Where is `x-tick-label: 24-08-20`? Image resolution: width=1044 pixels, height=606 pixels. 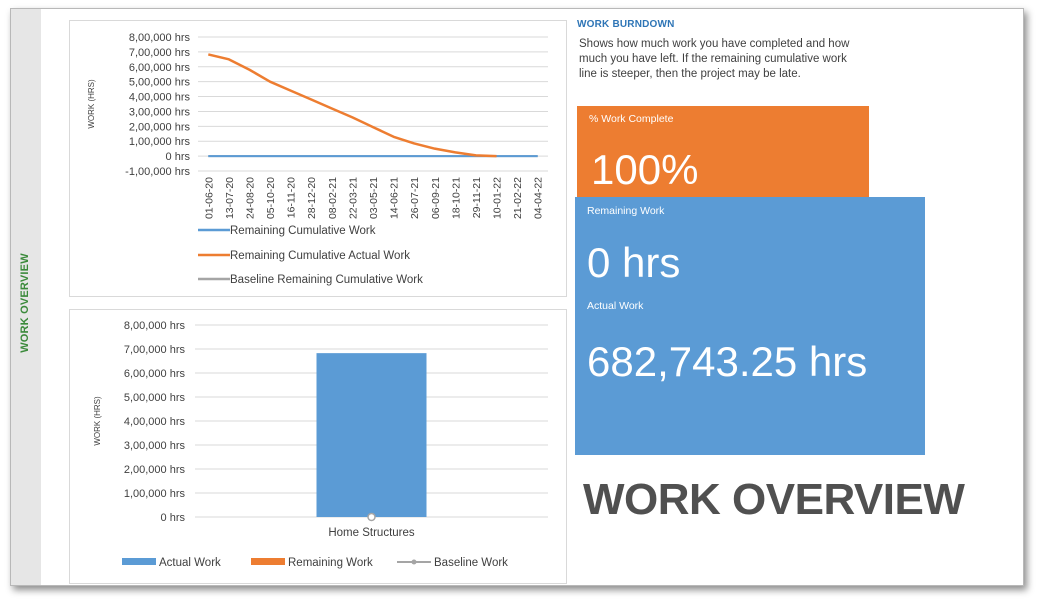
x-tick-label: 24-08-20 is located at coordinates (250, 198).